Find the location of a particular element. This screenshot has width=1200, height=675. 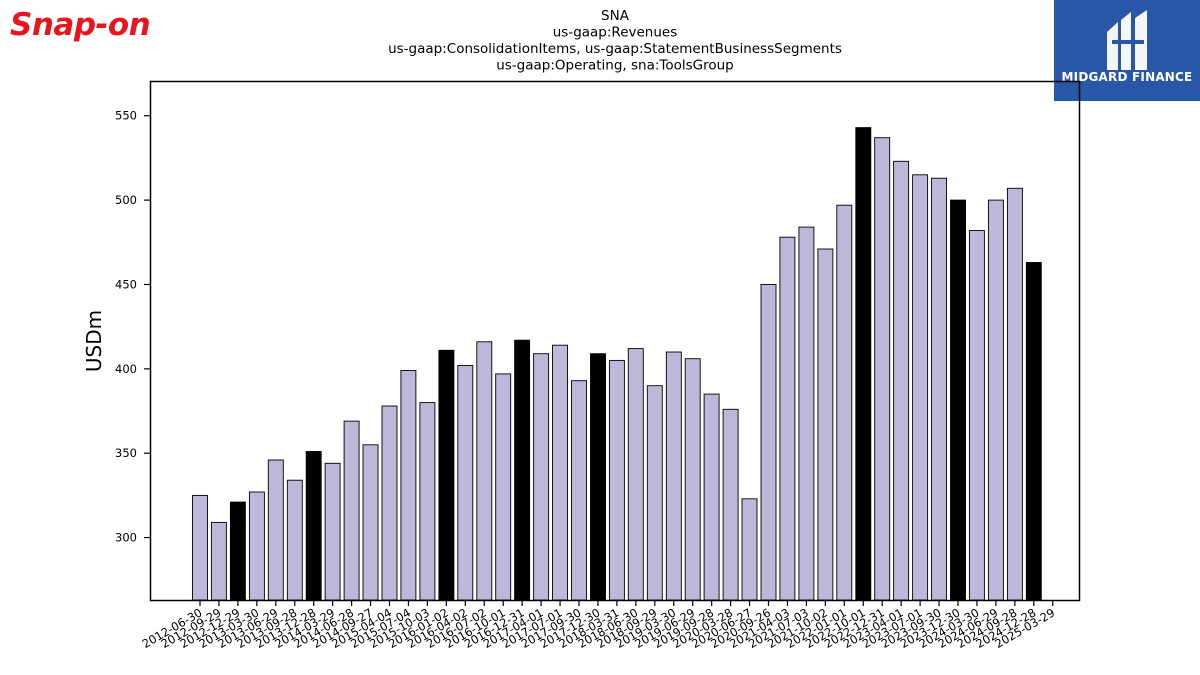

snapon-logo-text: Snap-on is located at coordinates (80, 25).